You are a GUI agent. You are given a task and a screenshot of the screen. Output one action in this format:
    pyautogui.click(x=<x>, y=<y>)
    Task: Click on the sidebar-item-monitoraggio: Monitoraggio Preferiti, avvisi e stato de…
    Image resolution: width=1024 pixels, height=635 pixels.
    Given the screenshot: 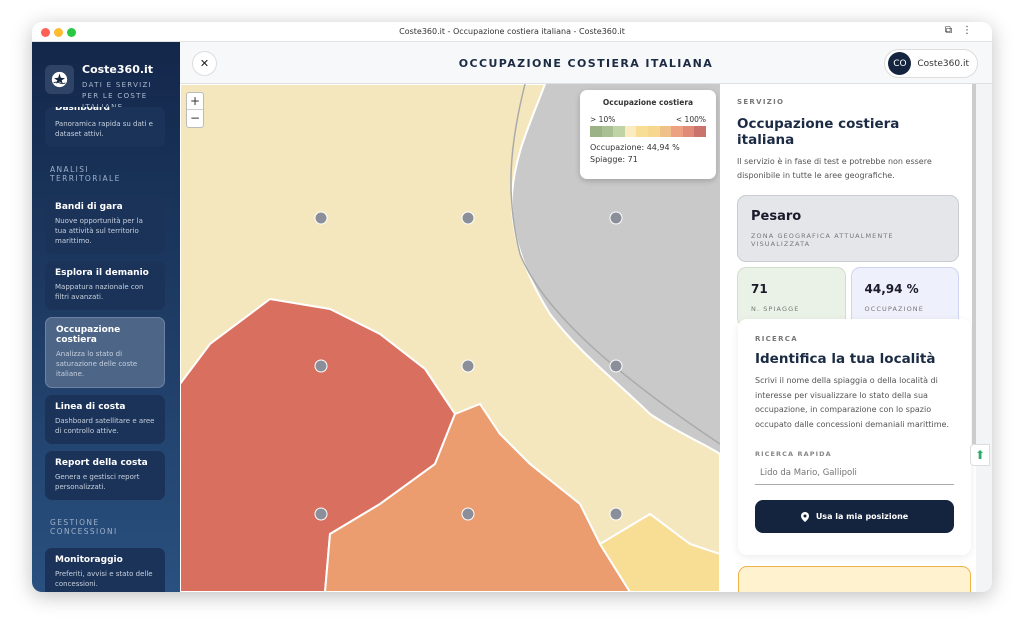 What is the action you would take?
    pyautogui.click(x=105, y=570)
    